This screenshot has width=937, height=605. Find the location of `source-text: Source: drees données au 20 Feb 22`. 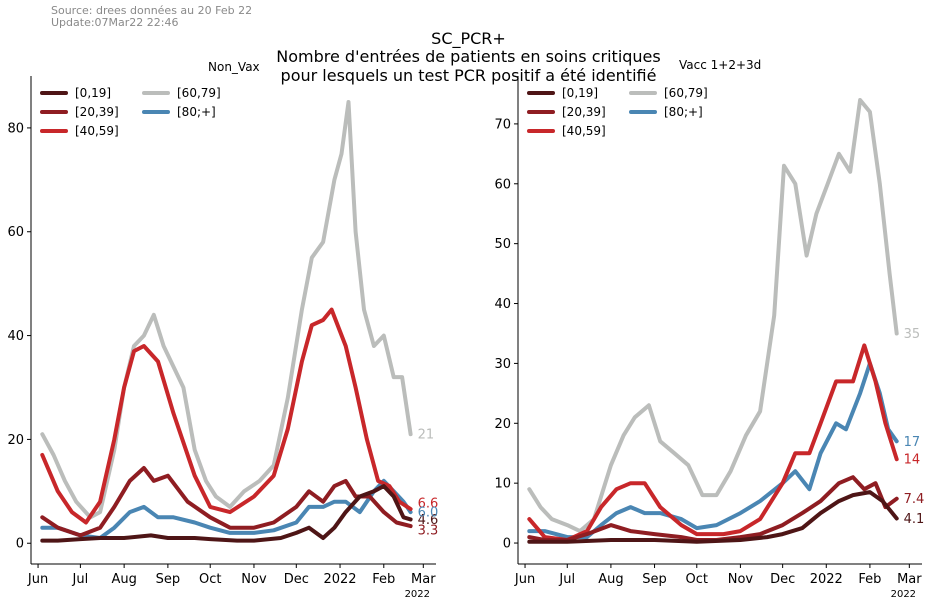

source-text: Source: drees données au 20 Feb 22 is located at coordinates (152, 10).